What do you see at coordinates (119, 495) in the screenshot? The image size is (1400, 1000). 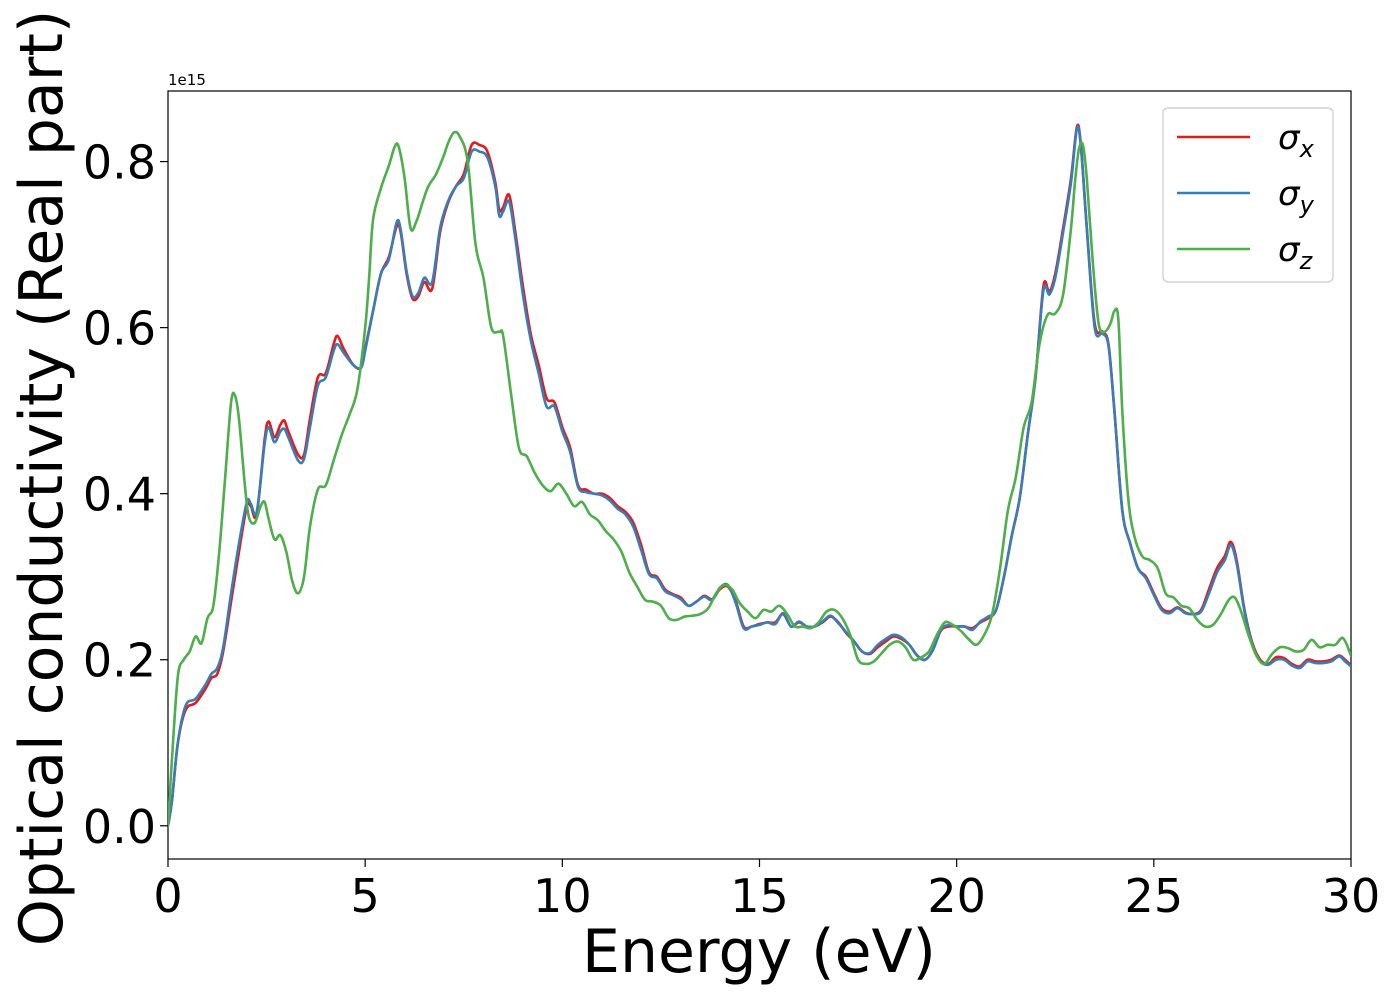 I see `y-tick-label: 0.4` at bounding box center [119, 495].